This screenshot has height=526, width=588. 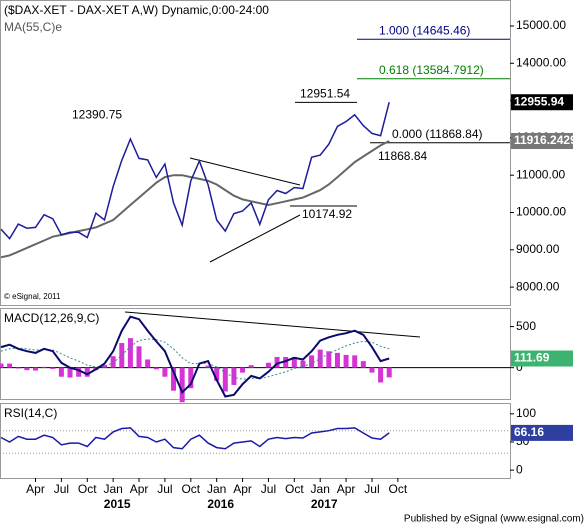 I want to click on annotation: 12390.75, so click(x=97, y=114).